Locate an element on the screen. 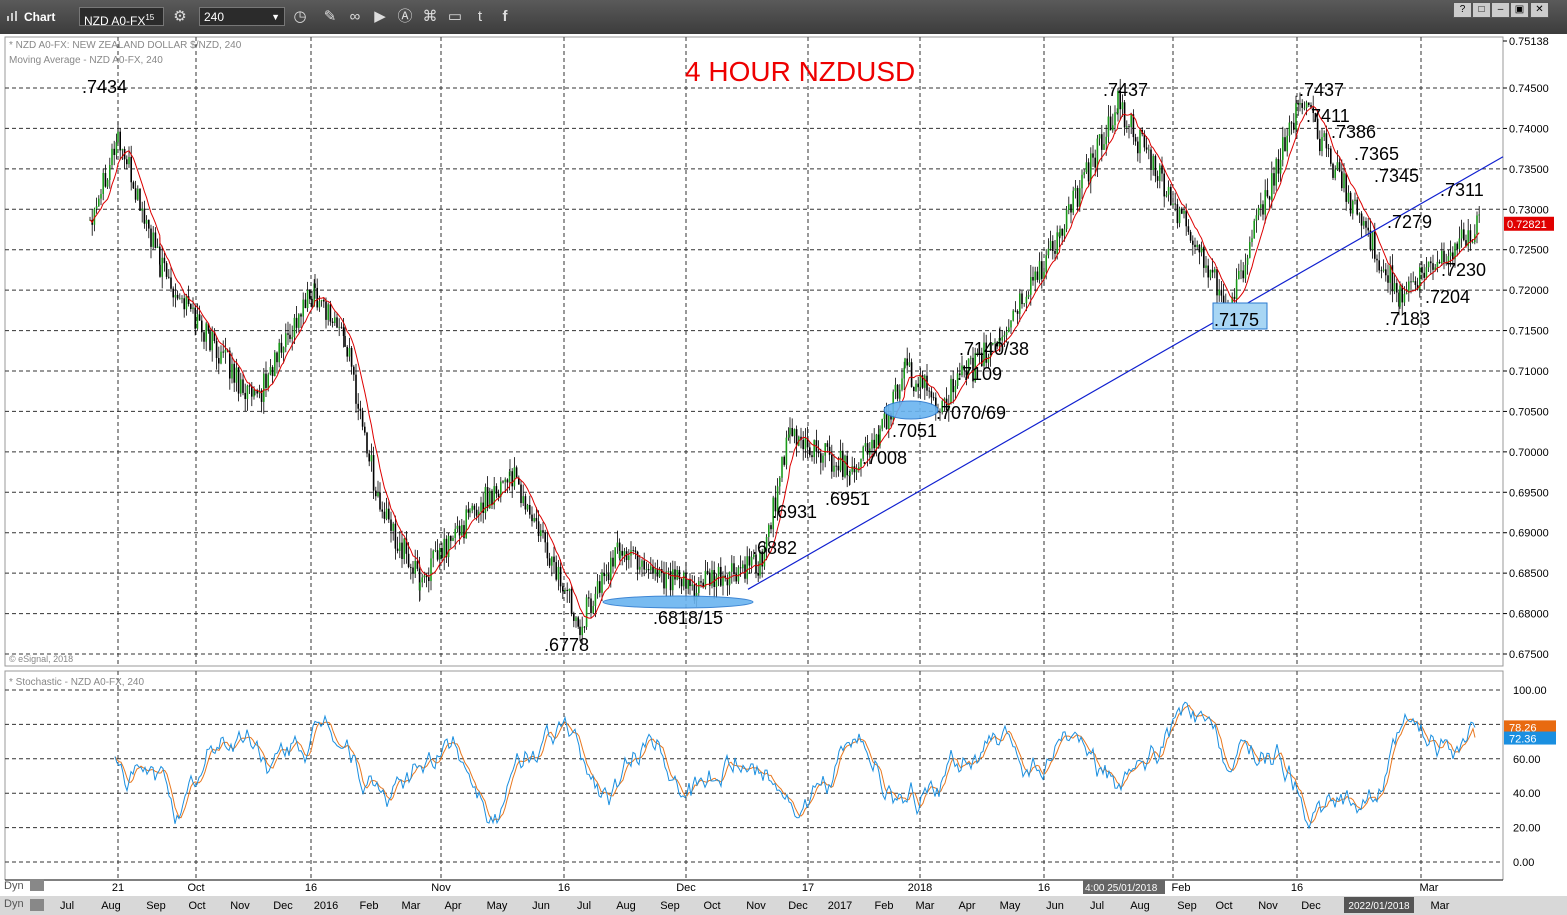  price-annotation: .6818/15 is located at coordinates (688, 618).